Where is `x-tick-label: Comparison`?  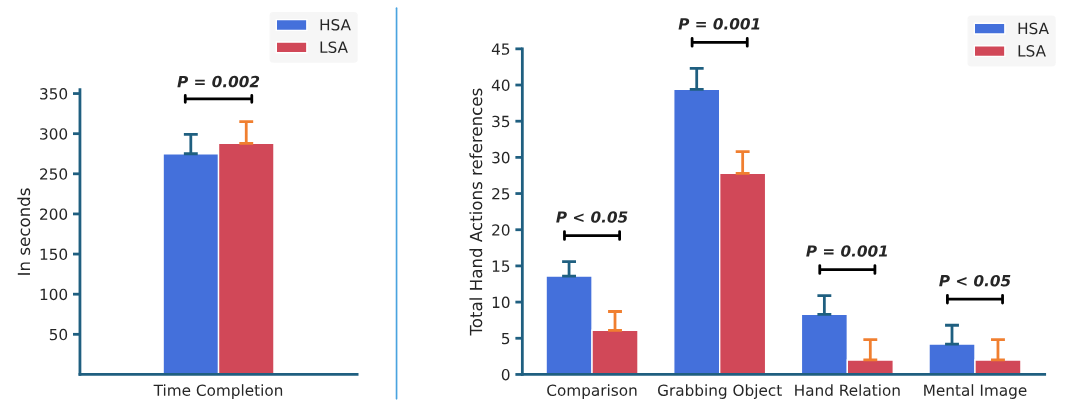 x-tick-label: Comparison is located at coordinates (592, 391).